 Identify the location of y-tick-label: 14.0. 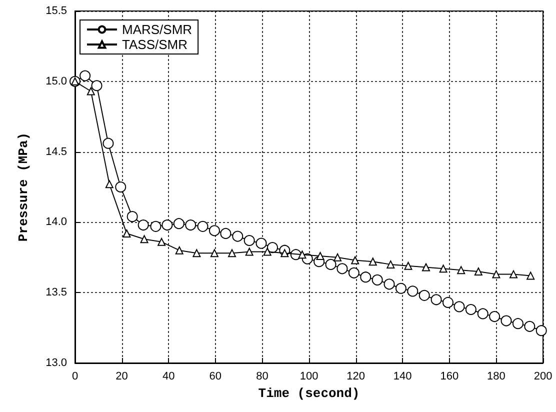
(56, 222).